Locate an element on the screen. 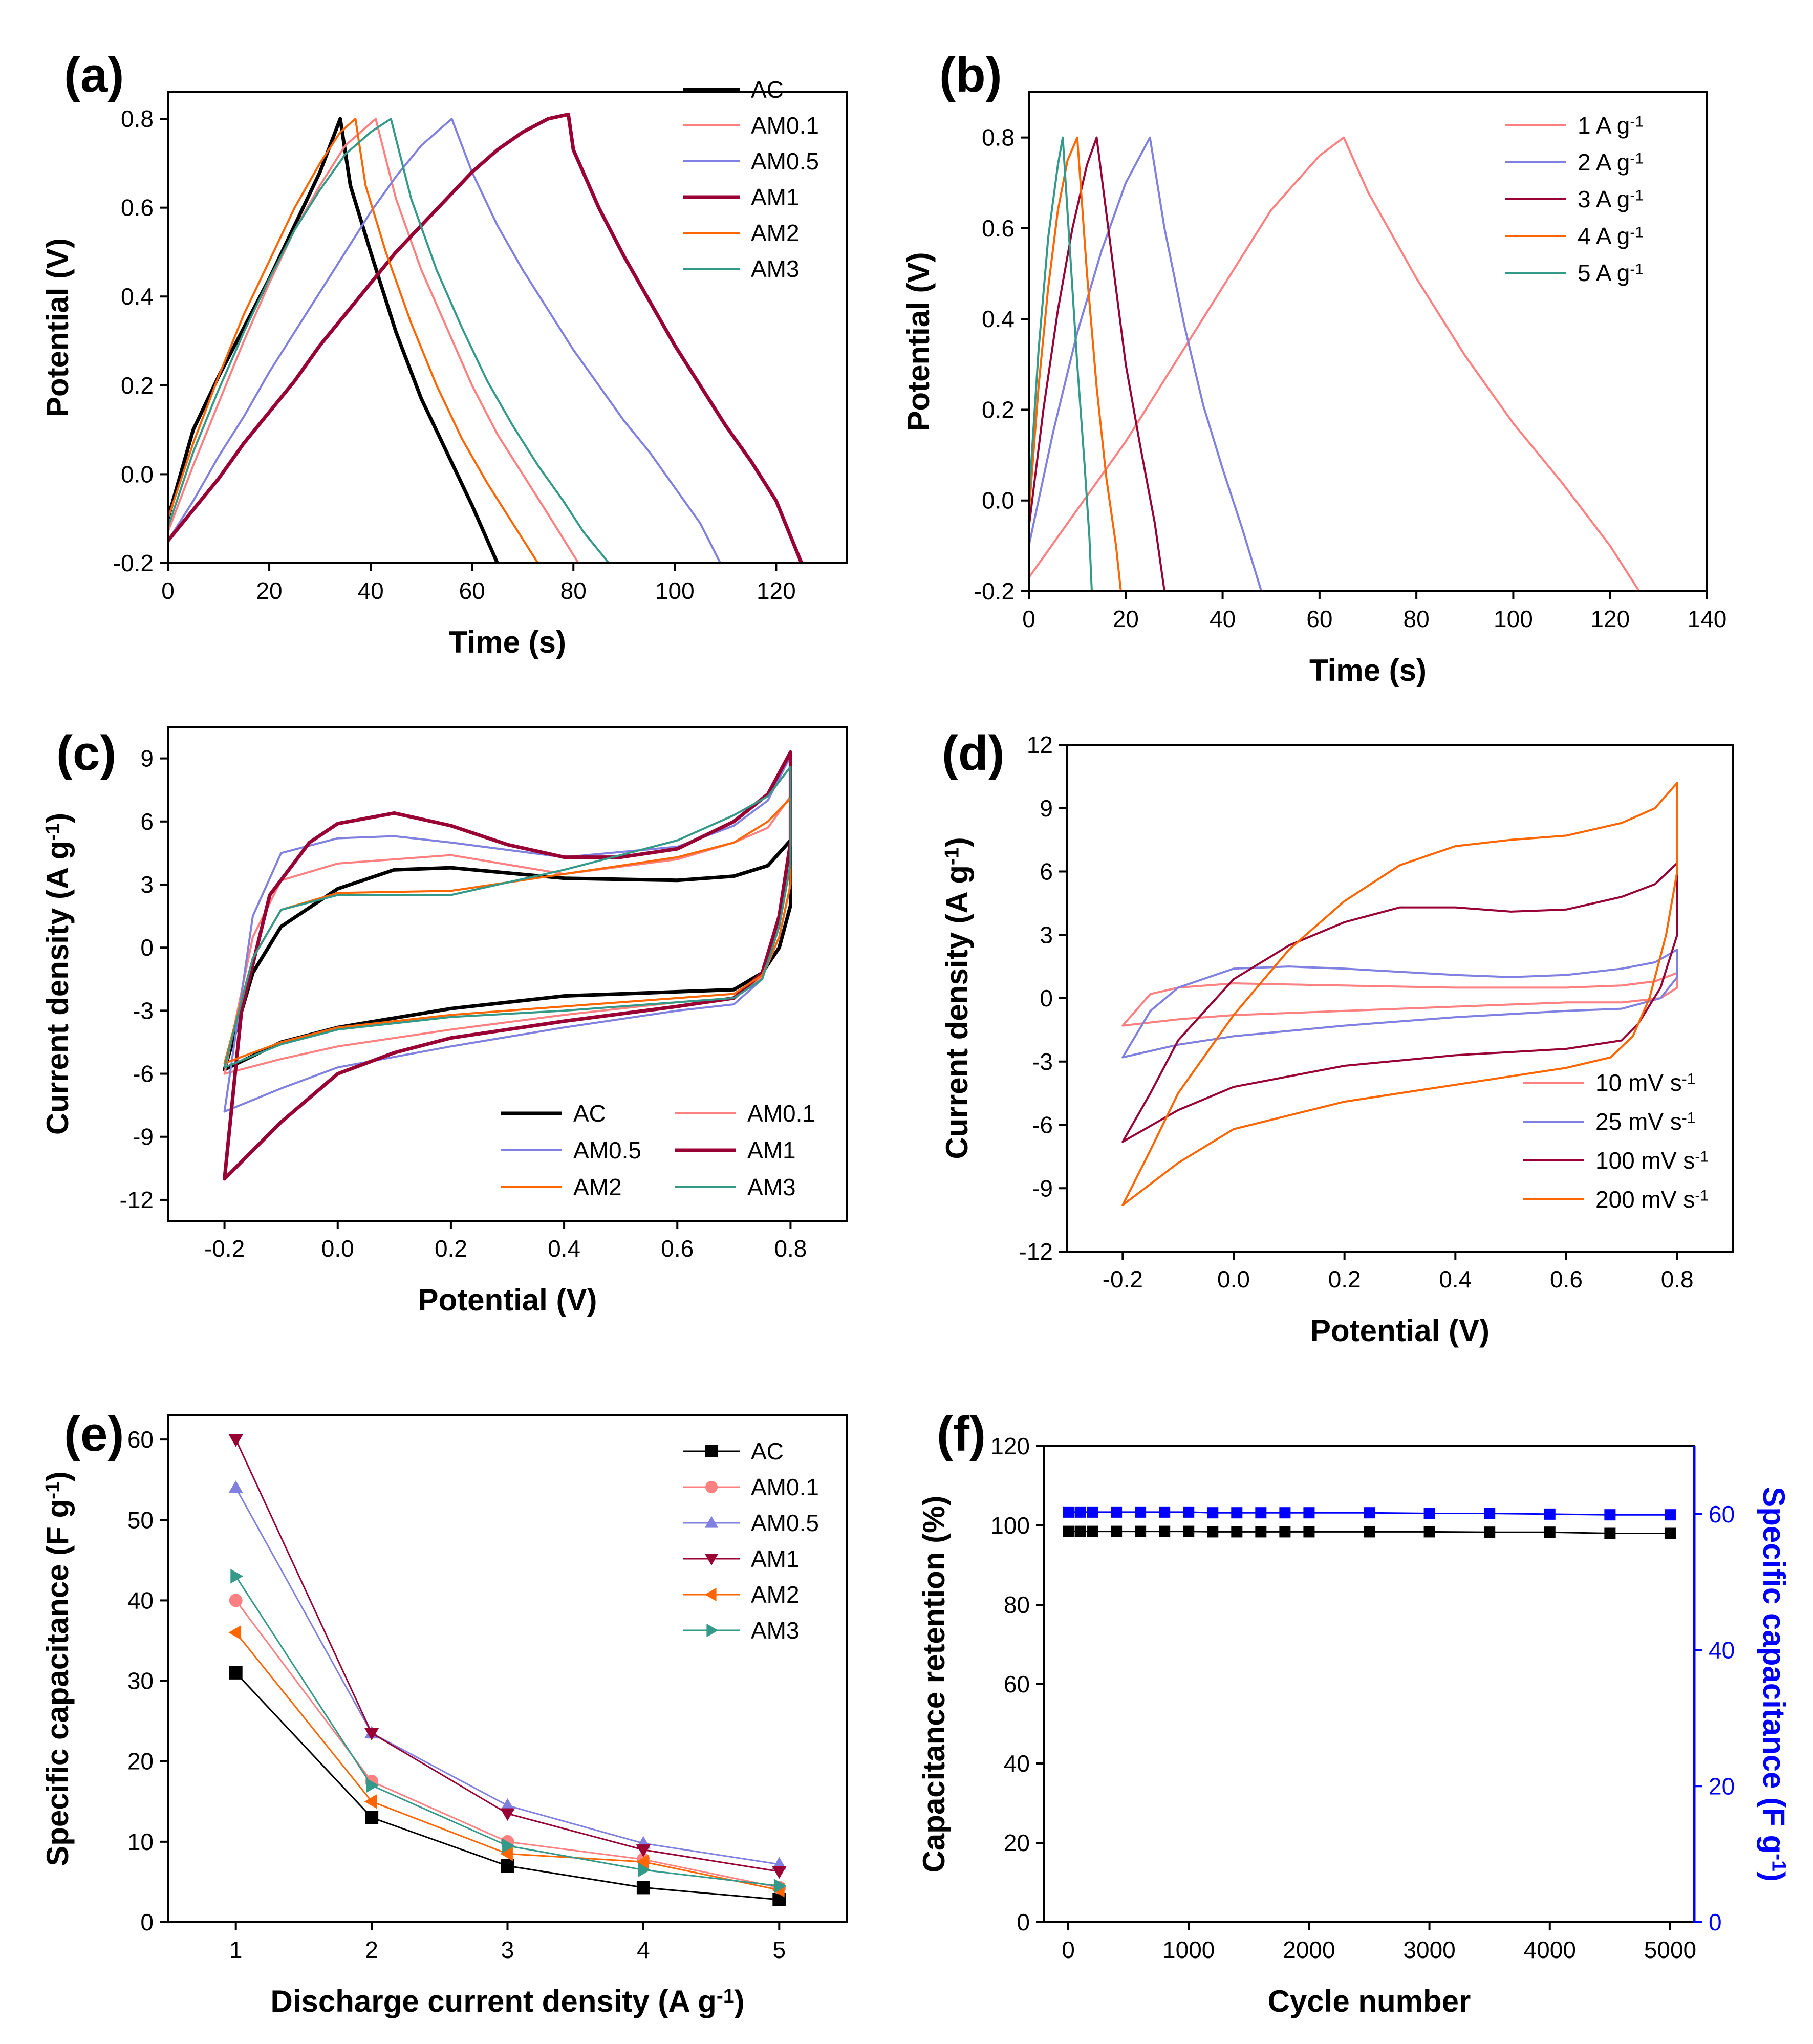 This screenshot has width=1813, height=2044. legend-label: AM0.1 is located at coordinates (781, 1113).